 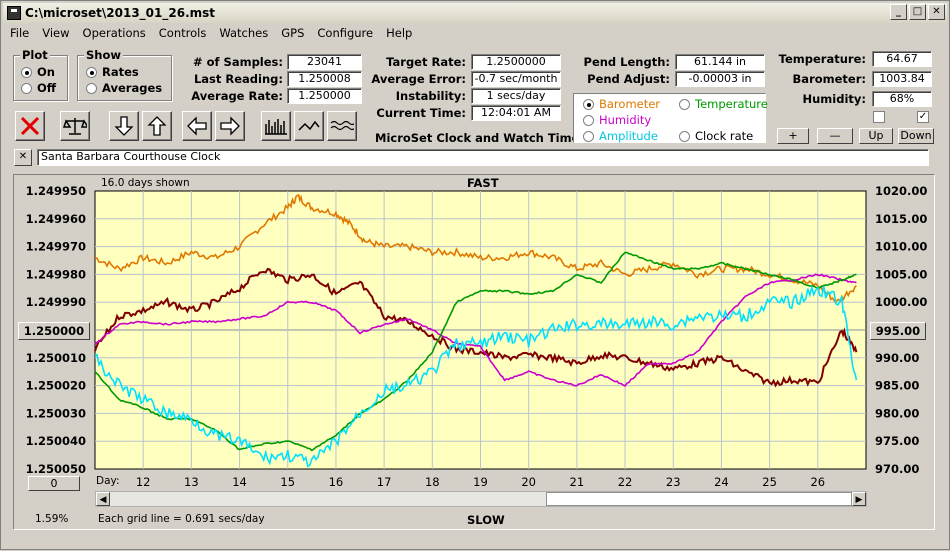 I want to click on arrow-left-icon, so click(x=197, y=126).